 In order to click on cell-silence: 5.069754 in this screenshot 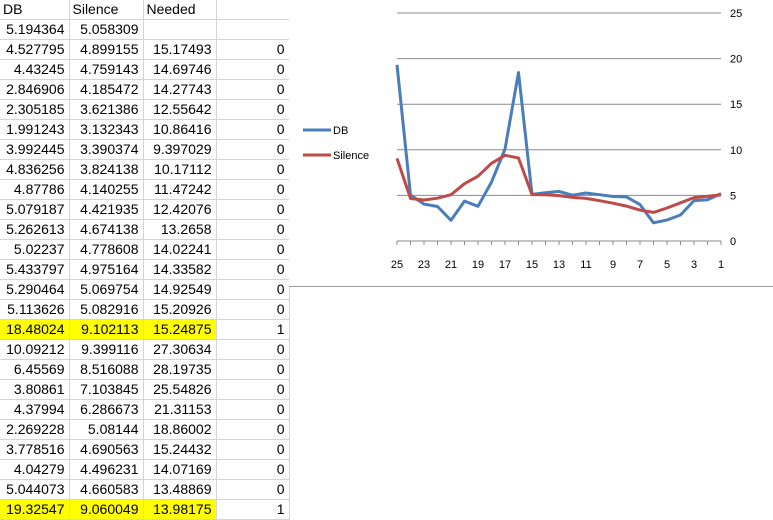, I will do `click(106, 290)`.